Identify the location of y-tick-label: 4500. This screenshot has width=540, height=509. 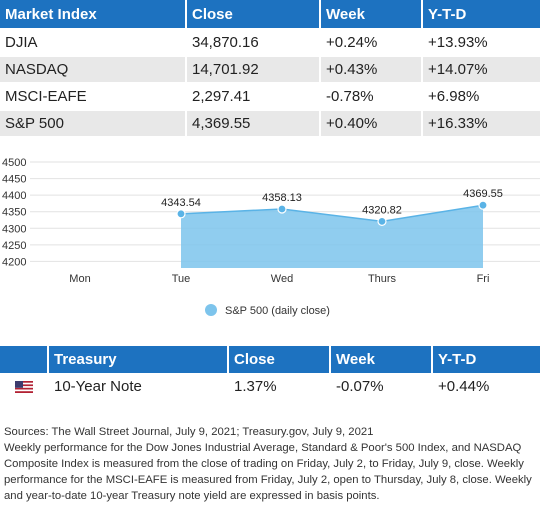
(14, 163).